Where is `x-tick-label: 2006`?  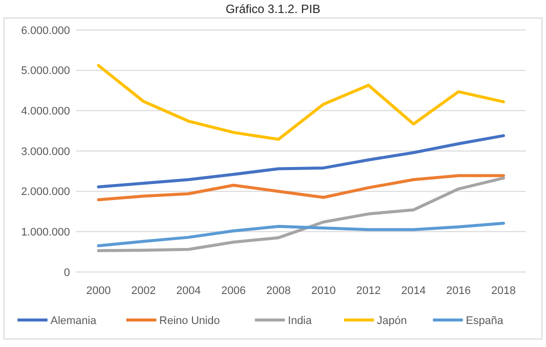 x-tick-label: 2006 is located at coordinates (233, 291).